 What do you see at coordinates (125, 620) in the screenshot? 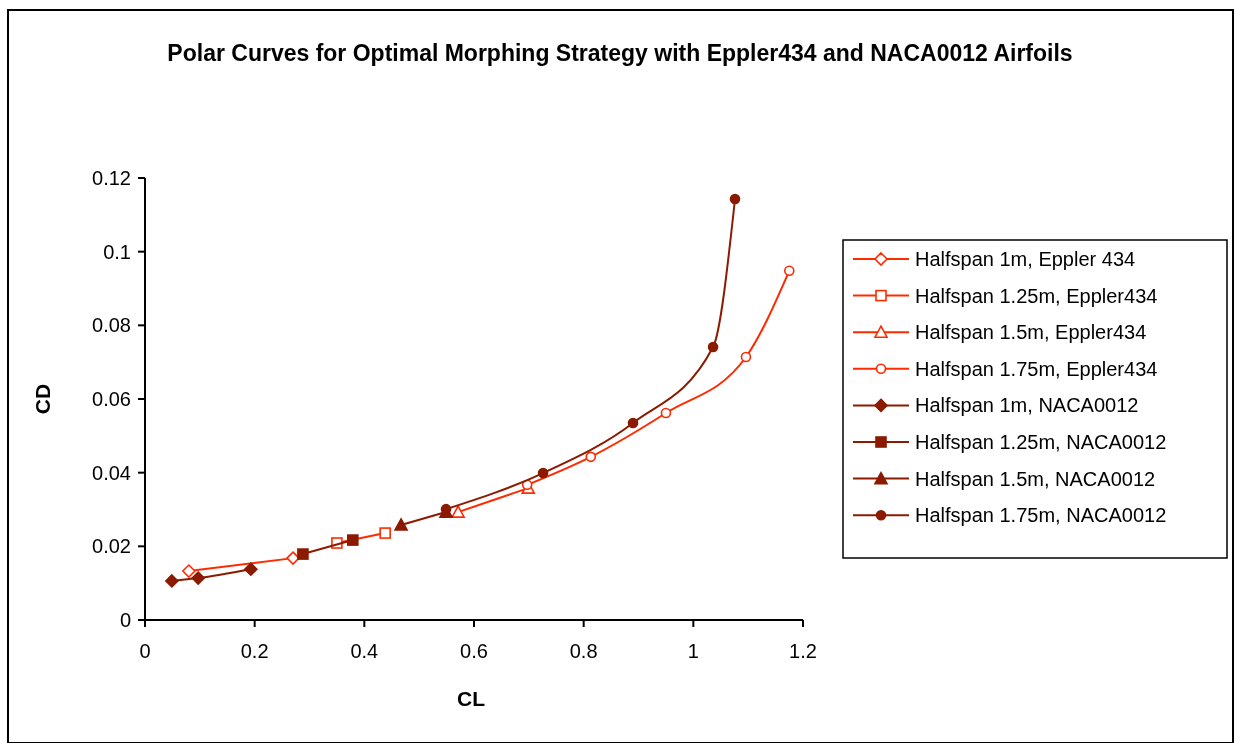
I see `y-tick-label: 0` at bounding box center [125, 620].